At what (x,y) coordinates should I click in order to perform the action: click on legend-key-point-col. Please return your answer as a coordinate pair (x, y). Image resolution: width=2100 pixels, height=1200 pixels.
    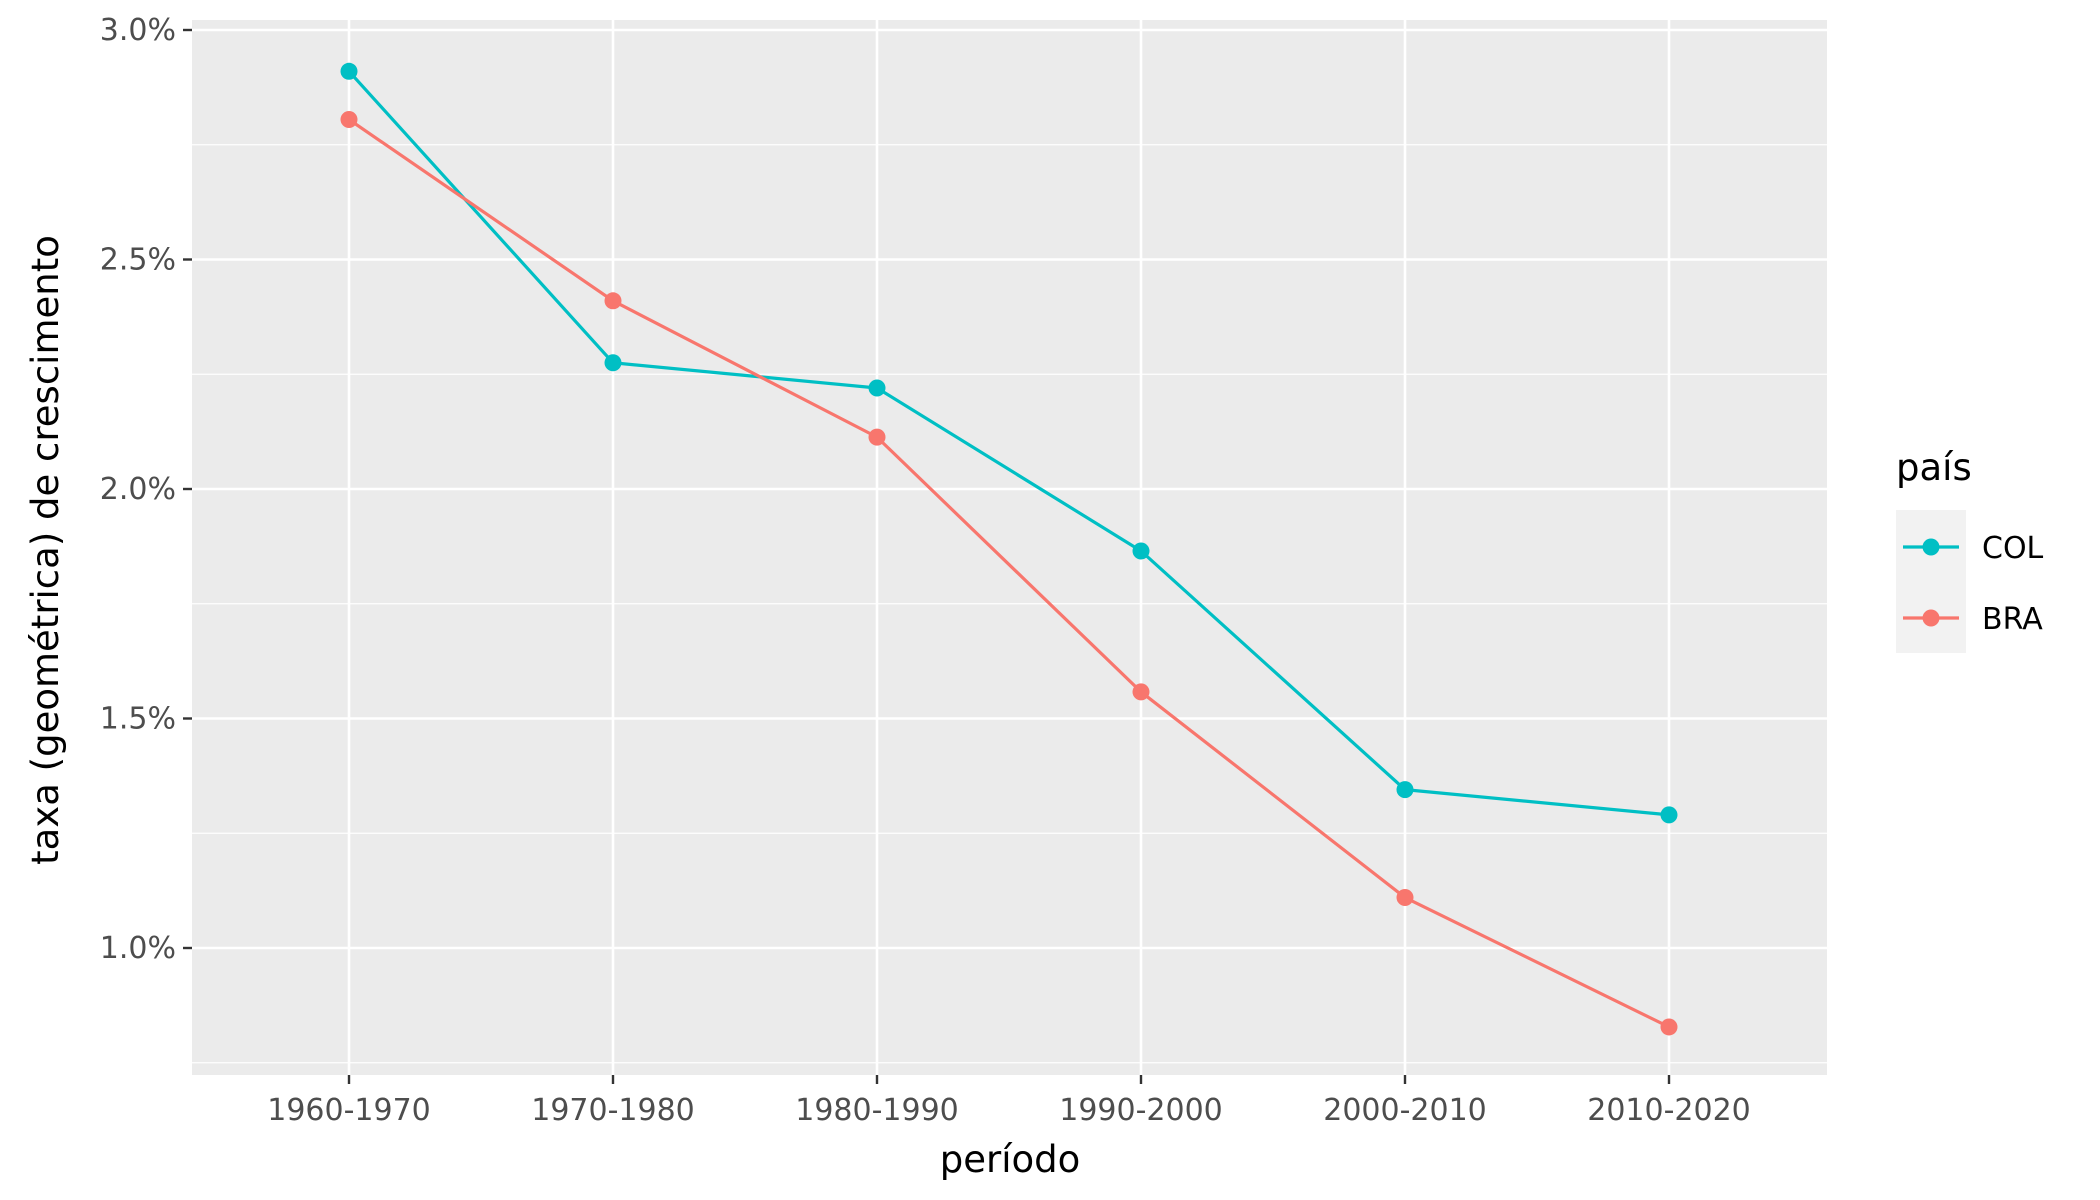
    Looking at the image, I should click on (1931, 547).